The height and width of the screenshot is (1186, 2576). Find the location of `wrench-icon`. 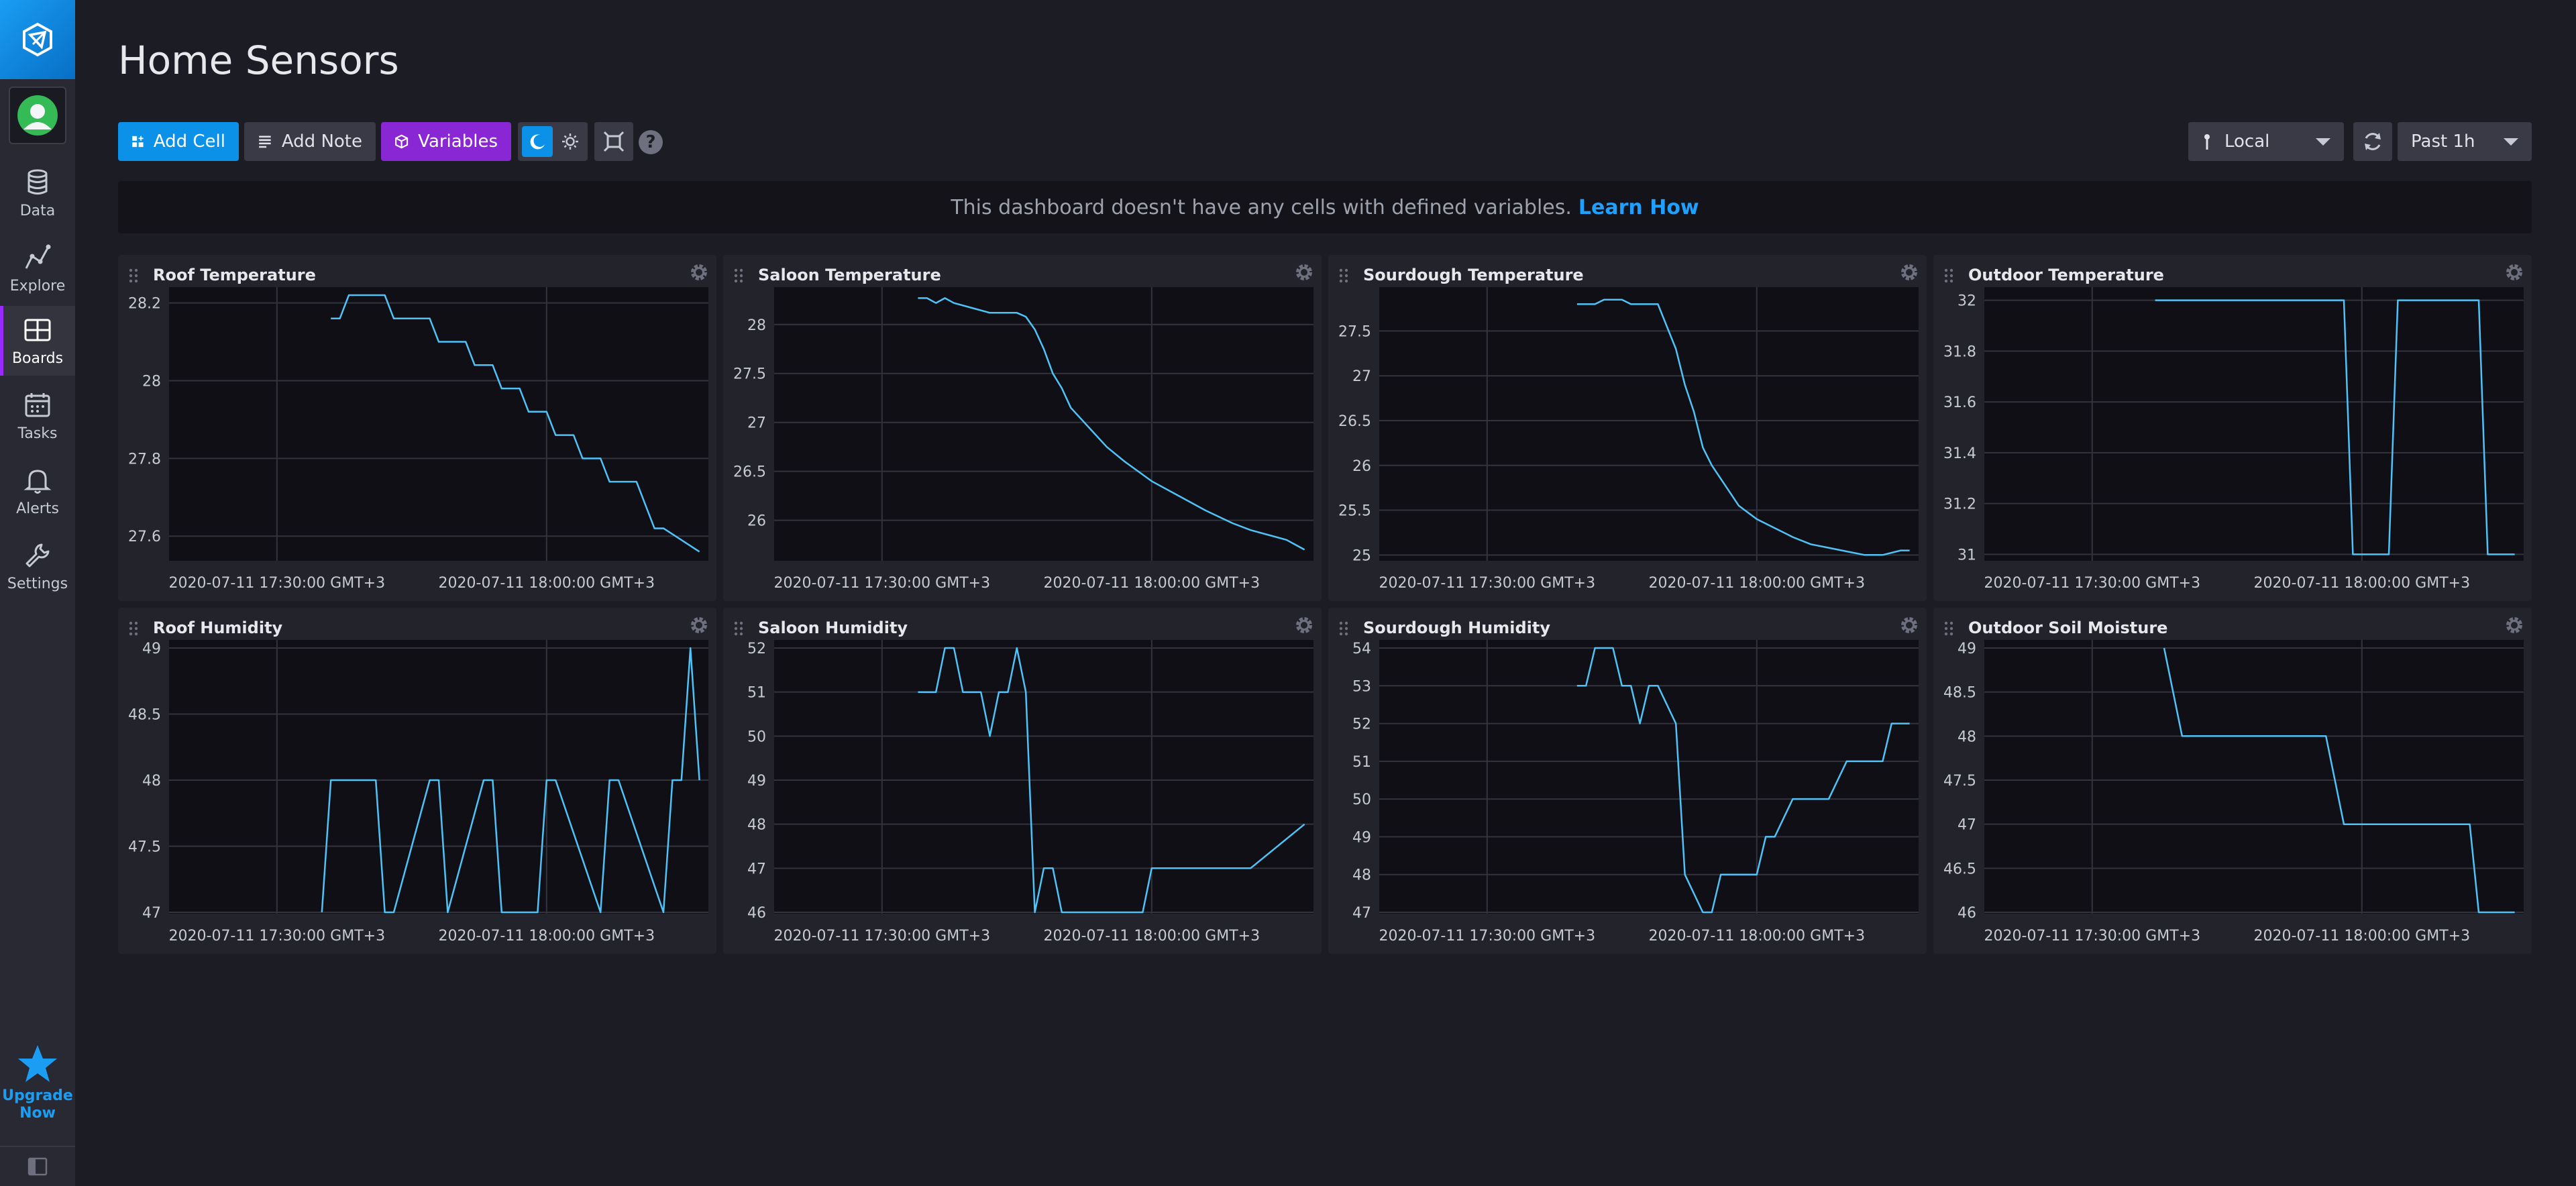

wrench-icon is located at coordinates (37, 555).